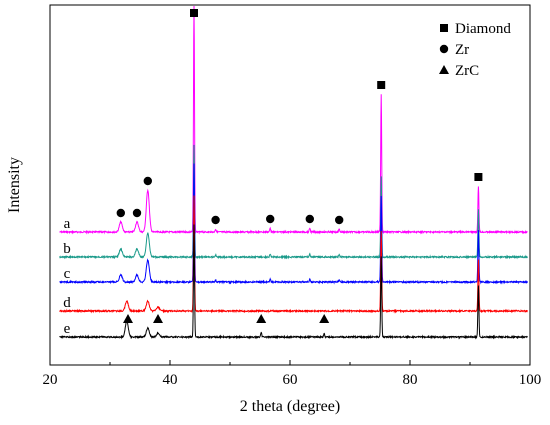 The image size is (550, 425). I want to click on x-tick-label-2: 60, so click(290, 380).